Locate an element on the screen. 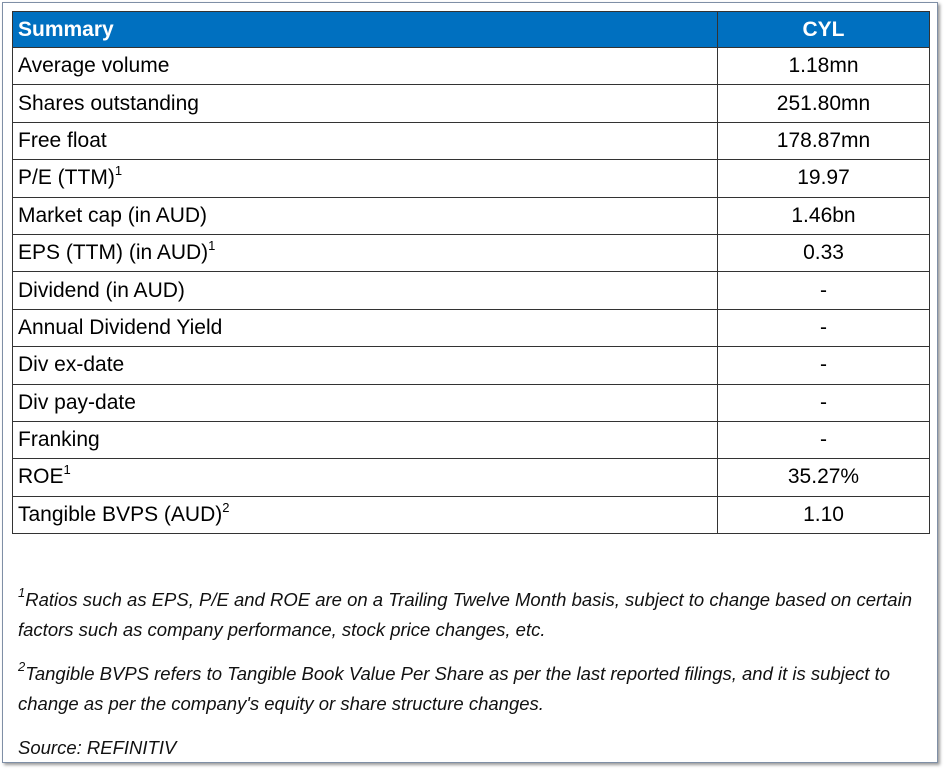  row-label: Free float is located at coordinates (62, 140).